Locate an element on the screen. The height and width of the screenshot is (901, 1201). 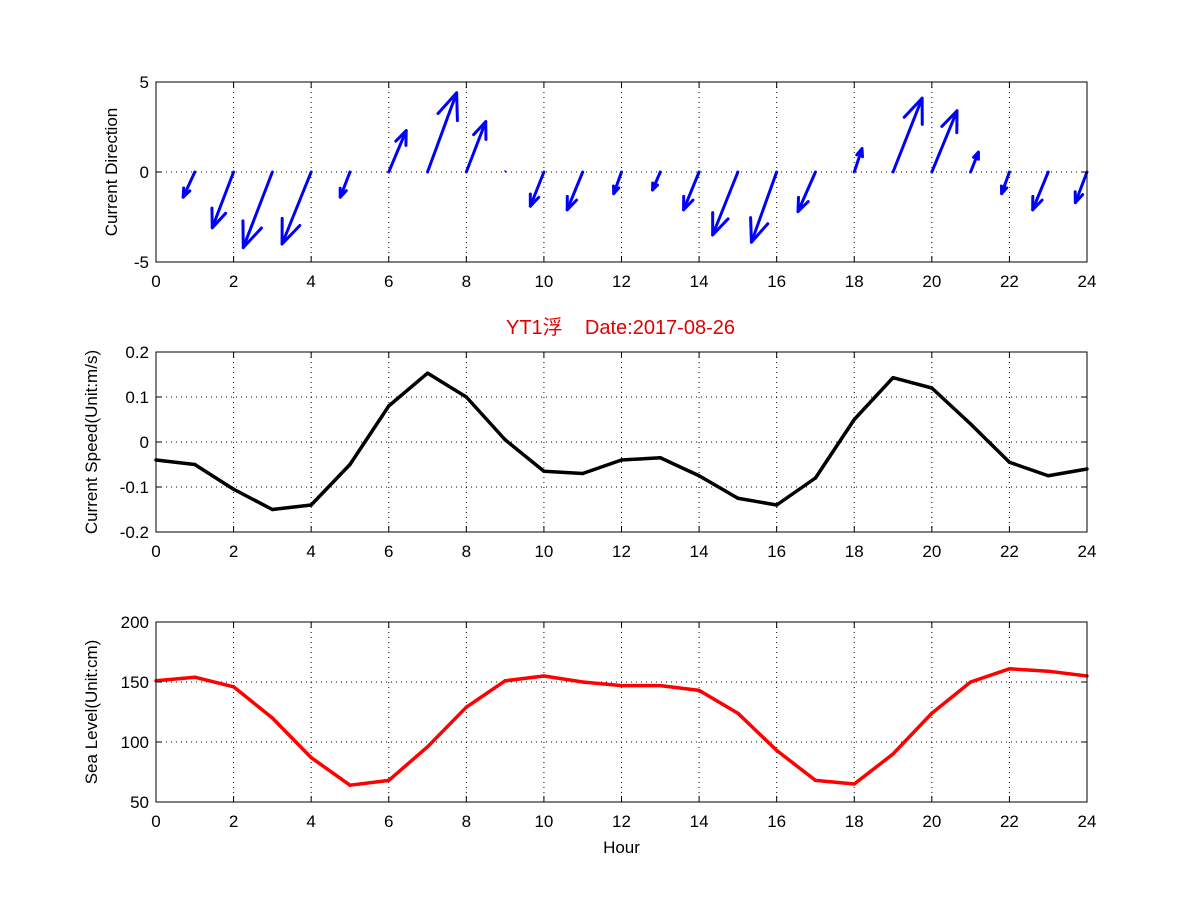
y-tick-label: 5 is located at coordinates (144, 82).